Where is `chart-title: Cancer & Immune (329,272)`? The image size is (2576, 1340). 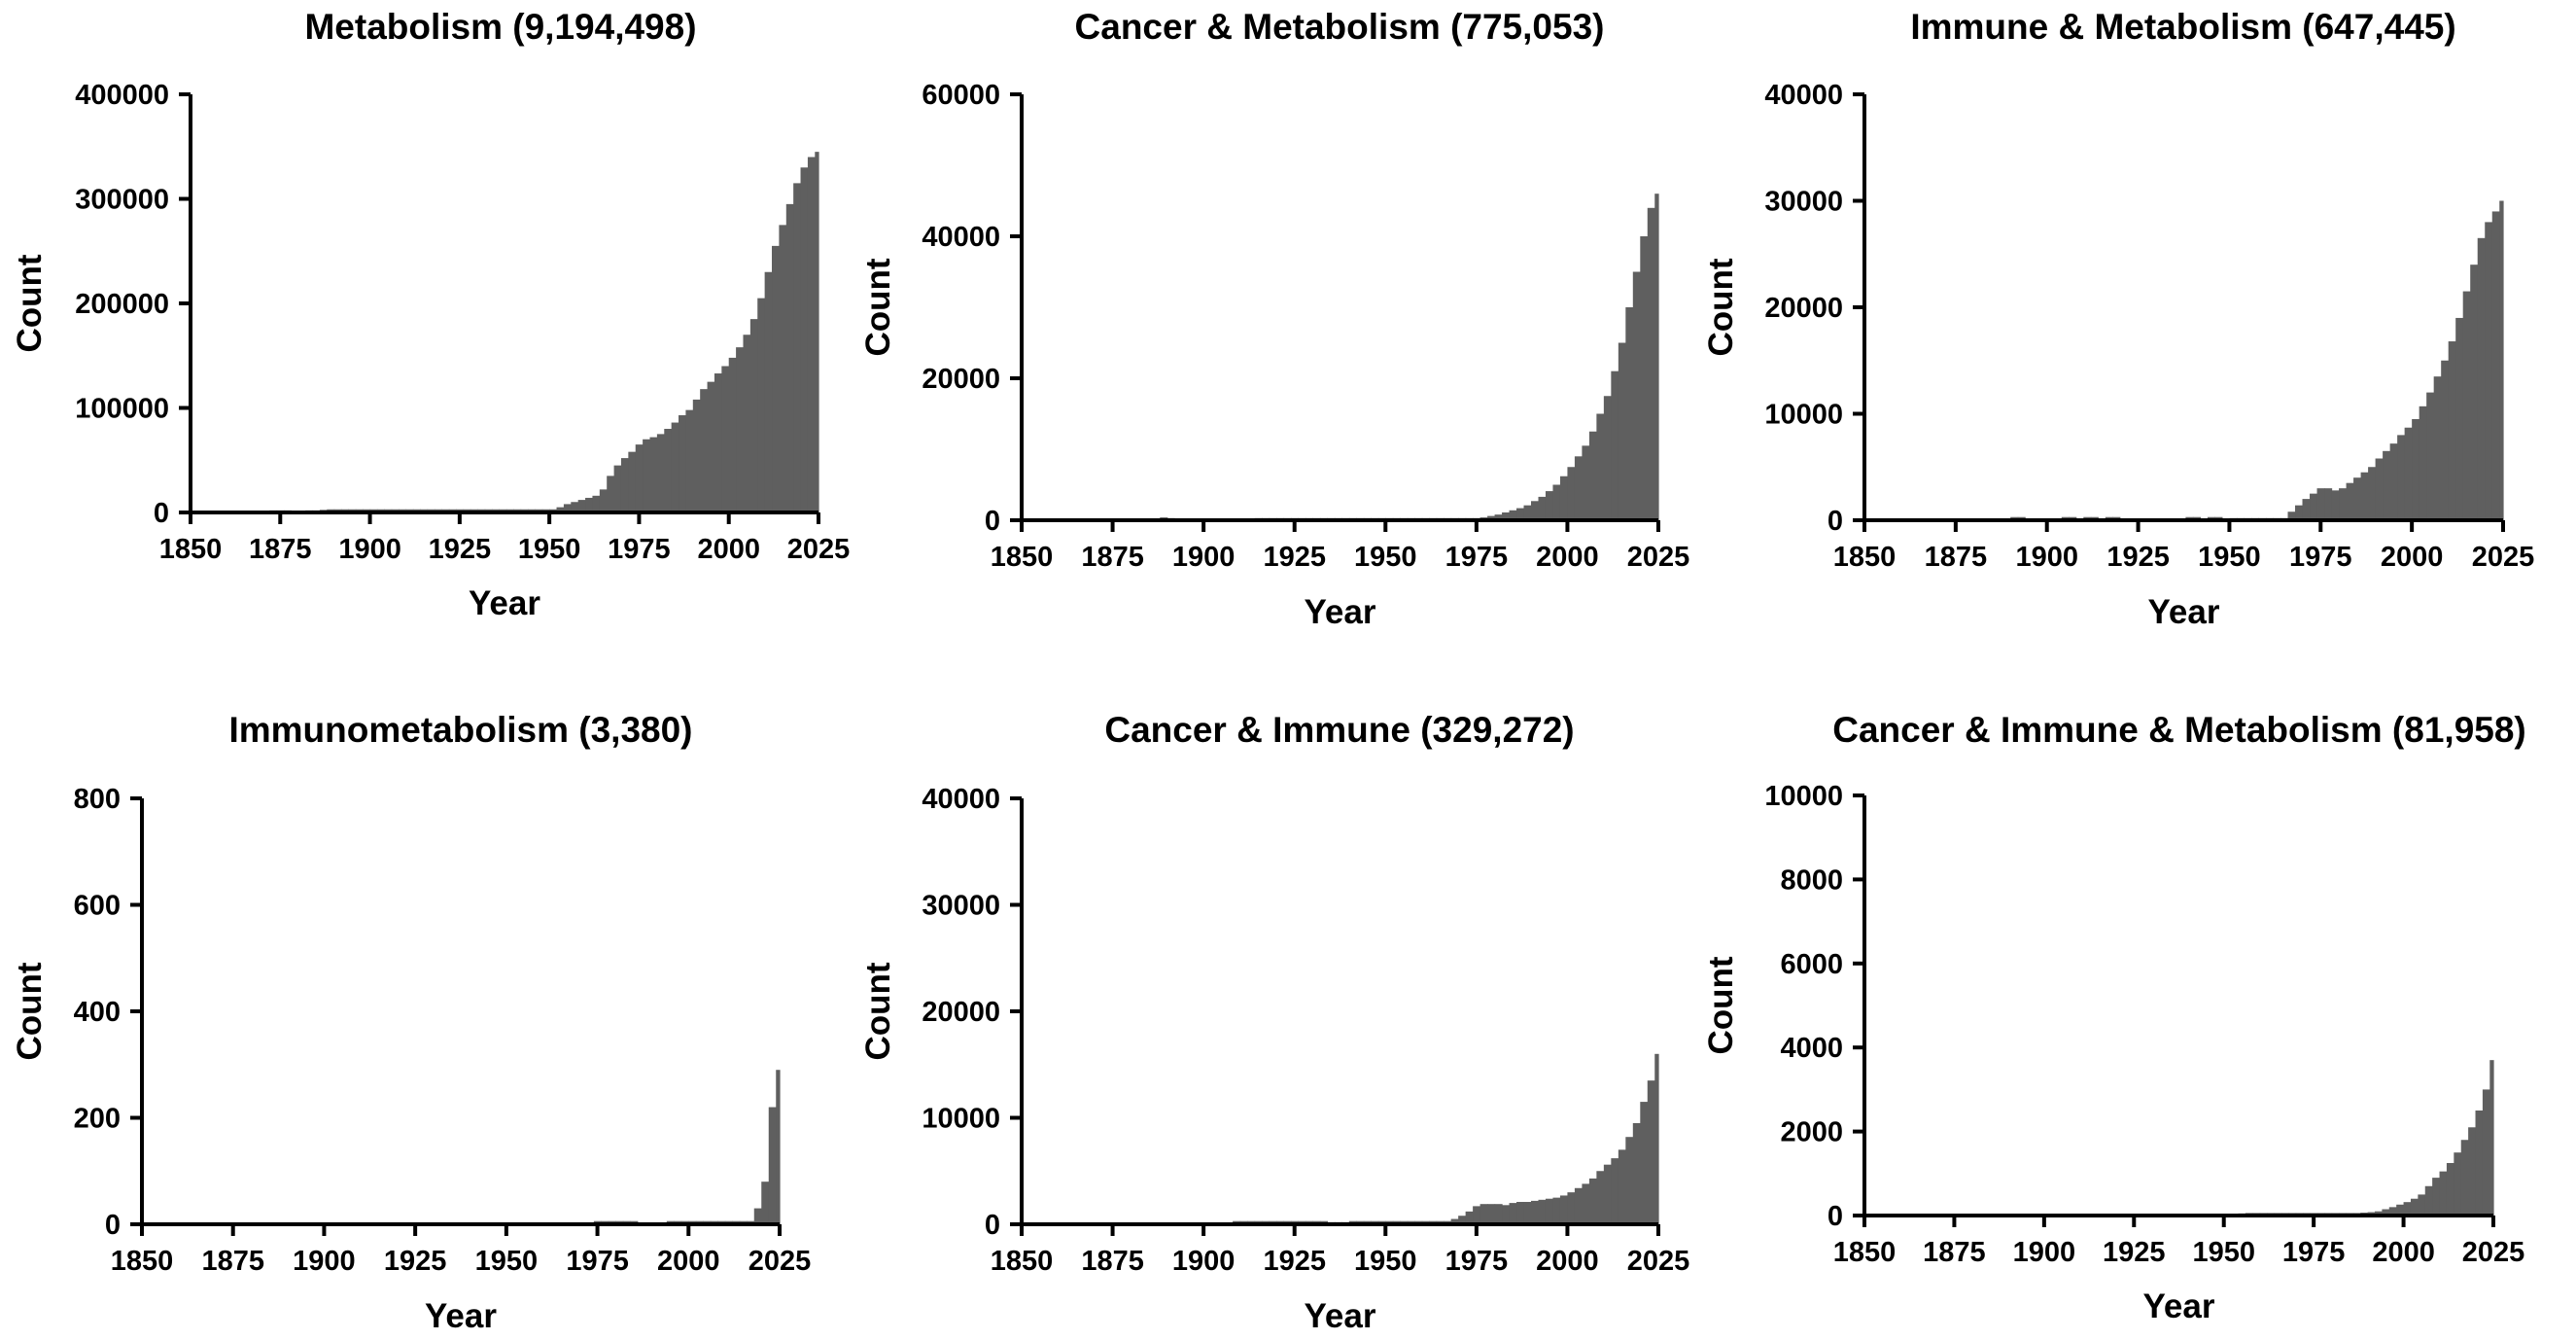
chart-title: Cancer & Immune (329,272) is located at coordinates (1339, 730).